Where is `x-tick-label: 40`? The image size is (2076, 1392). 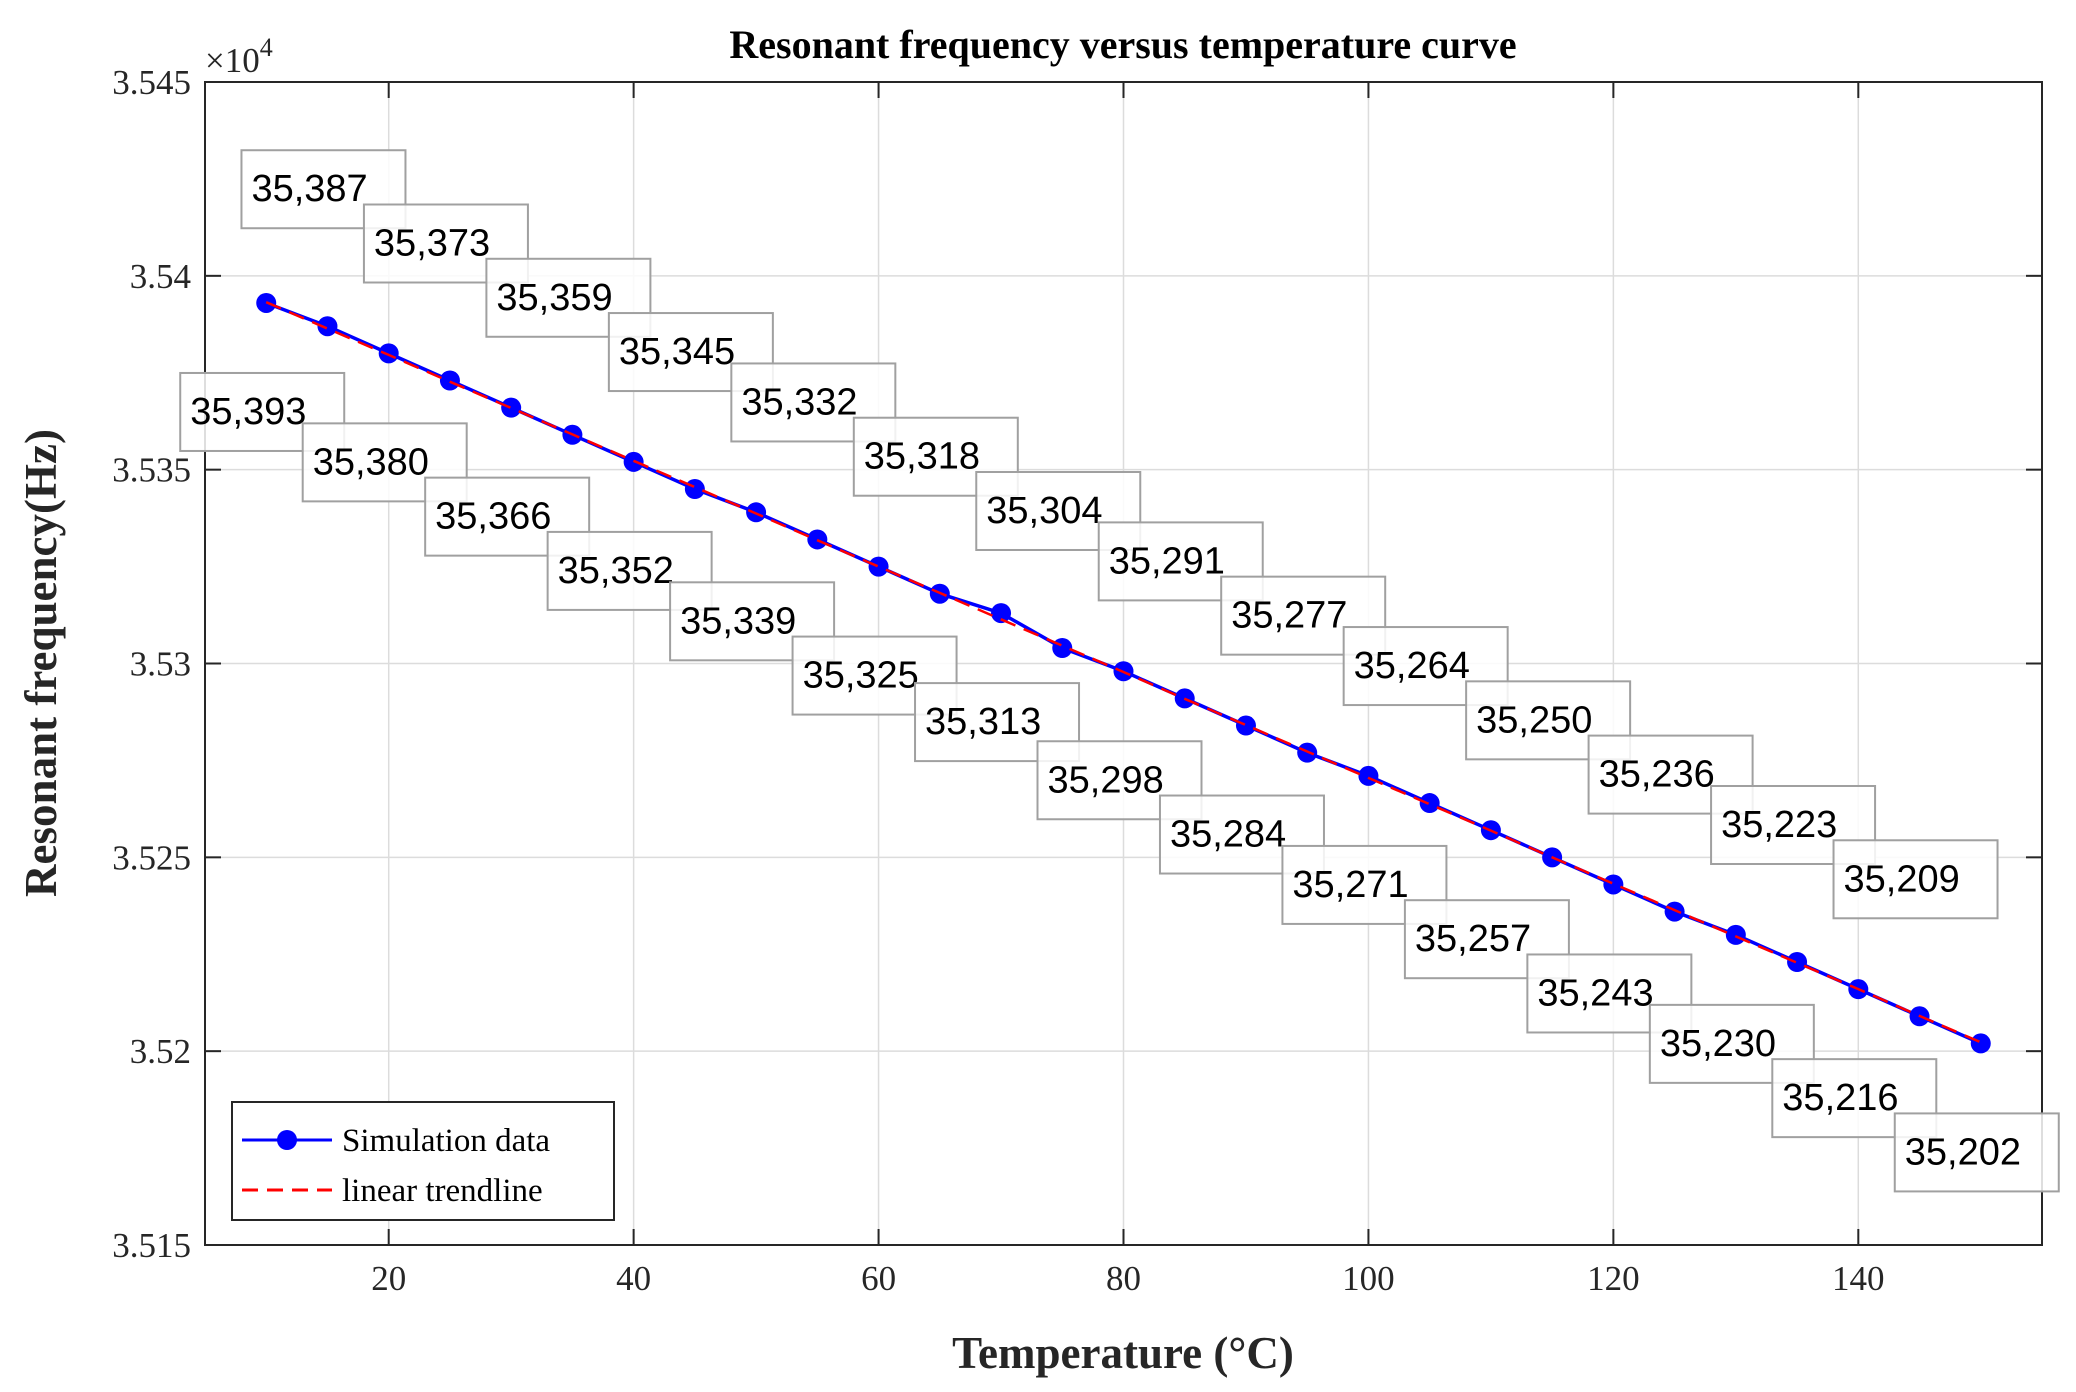
x-tick-label: 40 is located at coordinates (633, 1278).